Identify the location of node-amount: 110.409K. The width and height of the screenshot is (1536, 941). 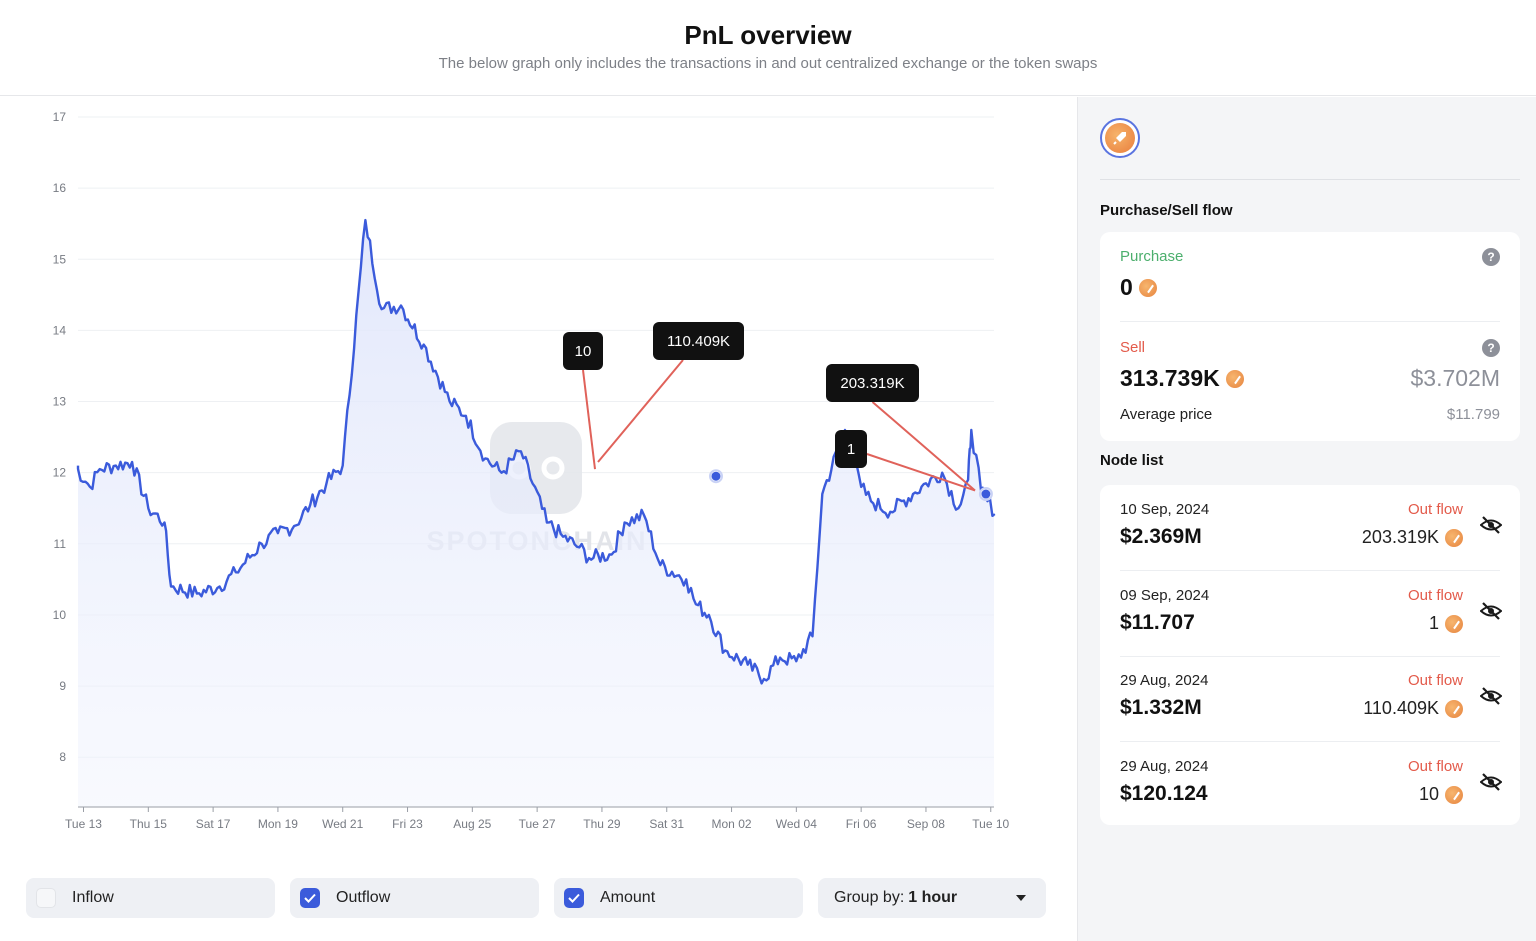
(1413, 708).